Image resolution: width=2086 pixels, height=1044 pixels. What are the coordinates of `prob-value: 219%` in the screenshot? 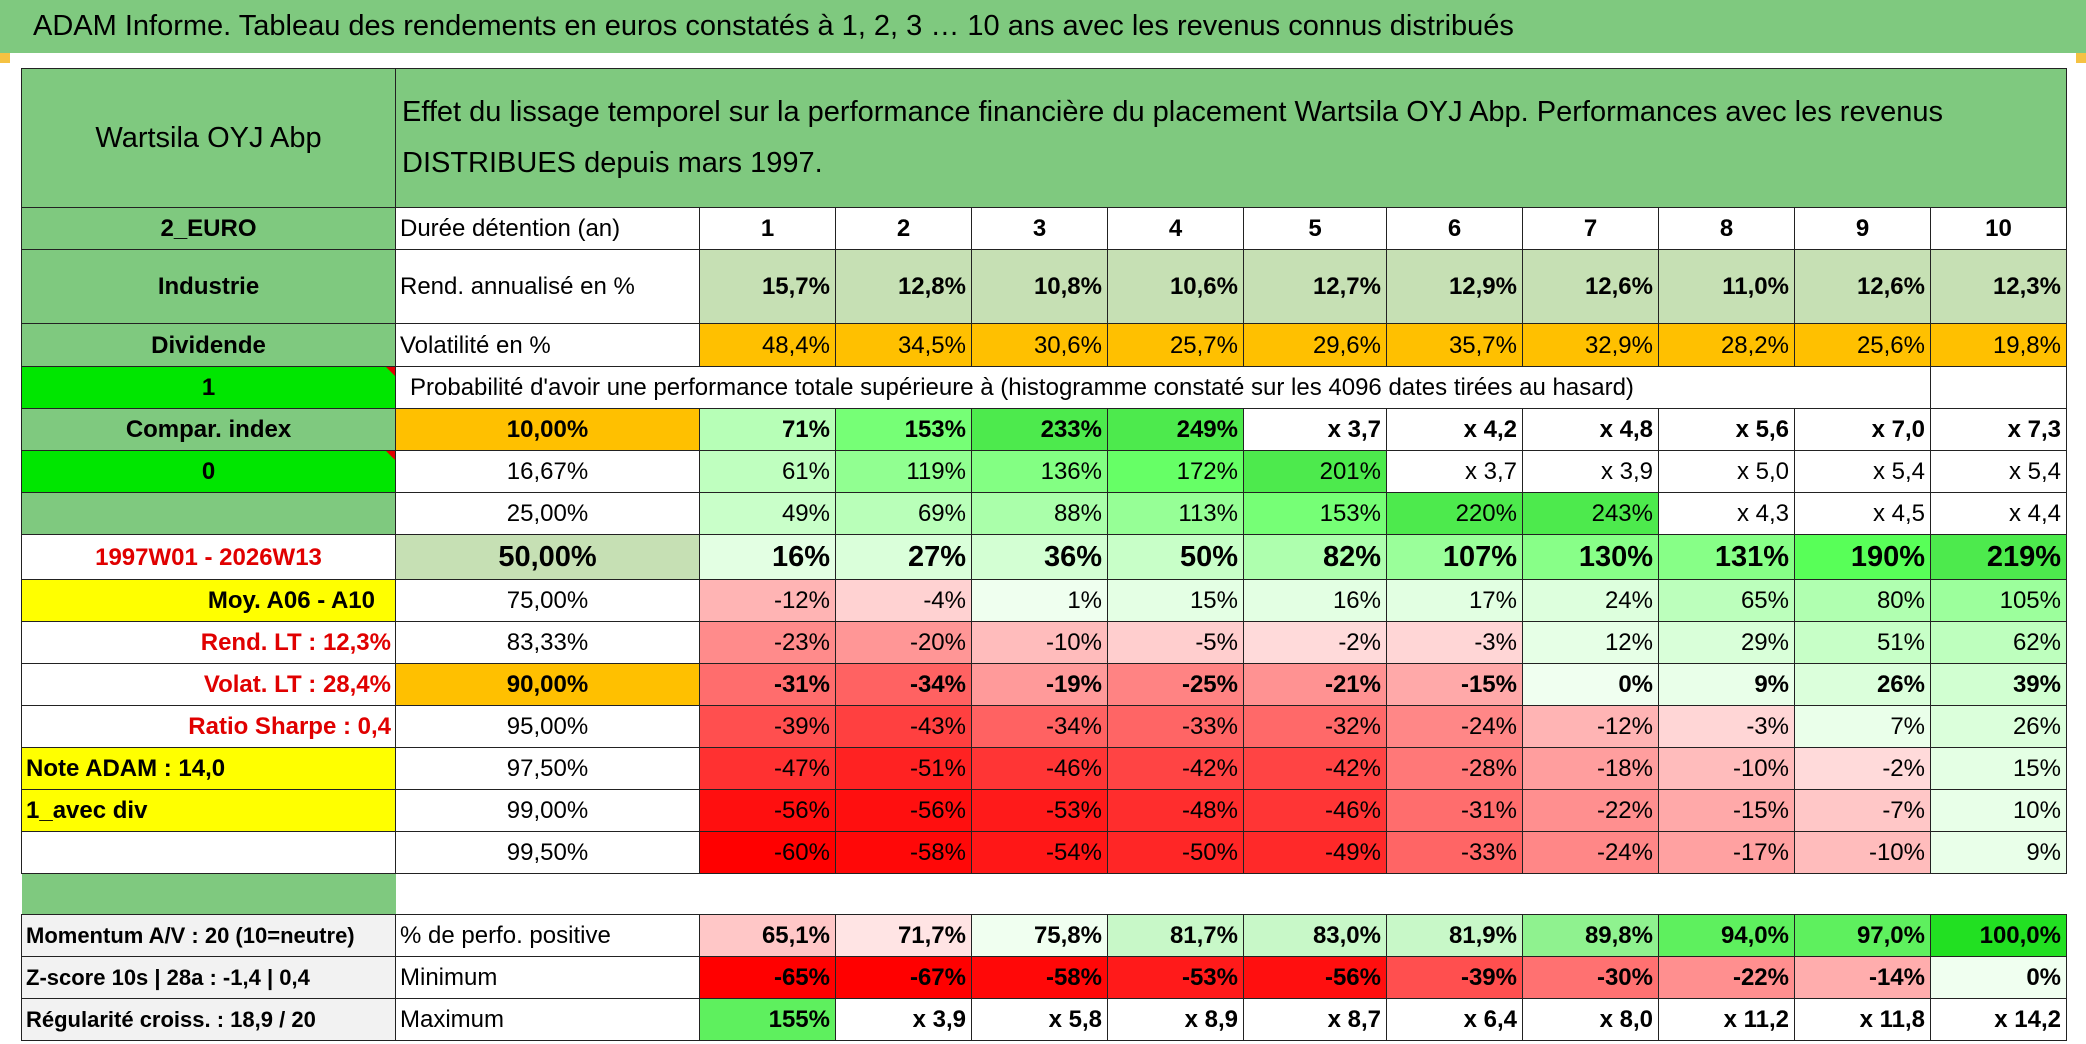 It's located at (1998, 557).